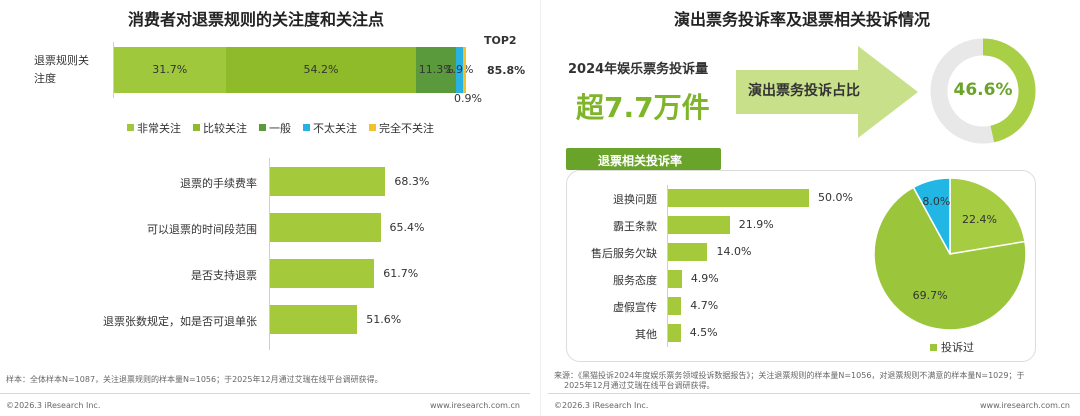 This screenshot has height=416, width=1080. What do you see at coordinates (384, 319) in the screenshot?
I see `left-hbar-value-4: 51.6%` at bounding box center [384, 319].